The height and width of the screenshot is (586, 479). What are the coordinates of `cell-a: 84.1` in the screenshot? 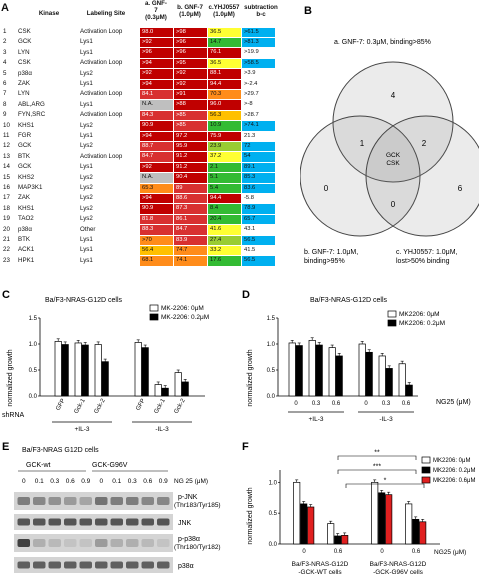 It's located at (156, 94).